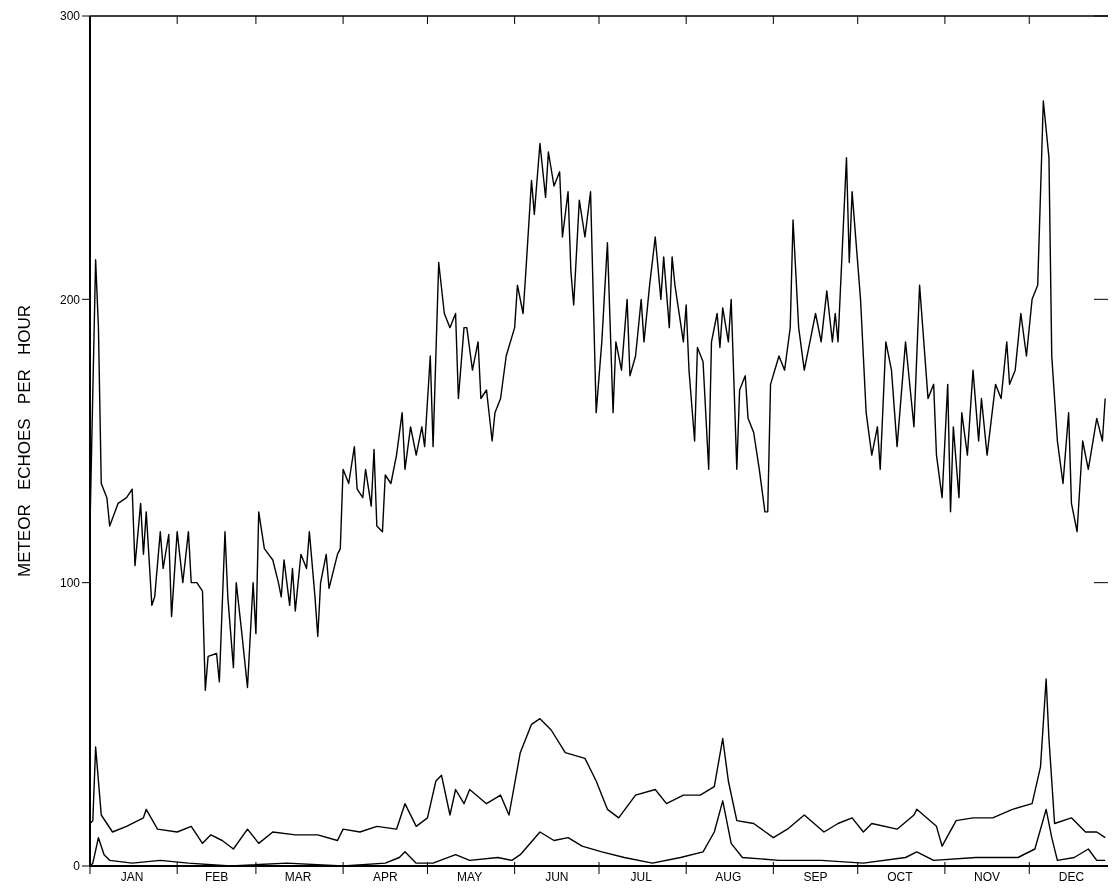  I want to click on x-tick-label: APR, so click(385, 877).